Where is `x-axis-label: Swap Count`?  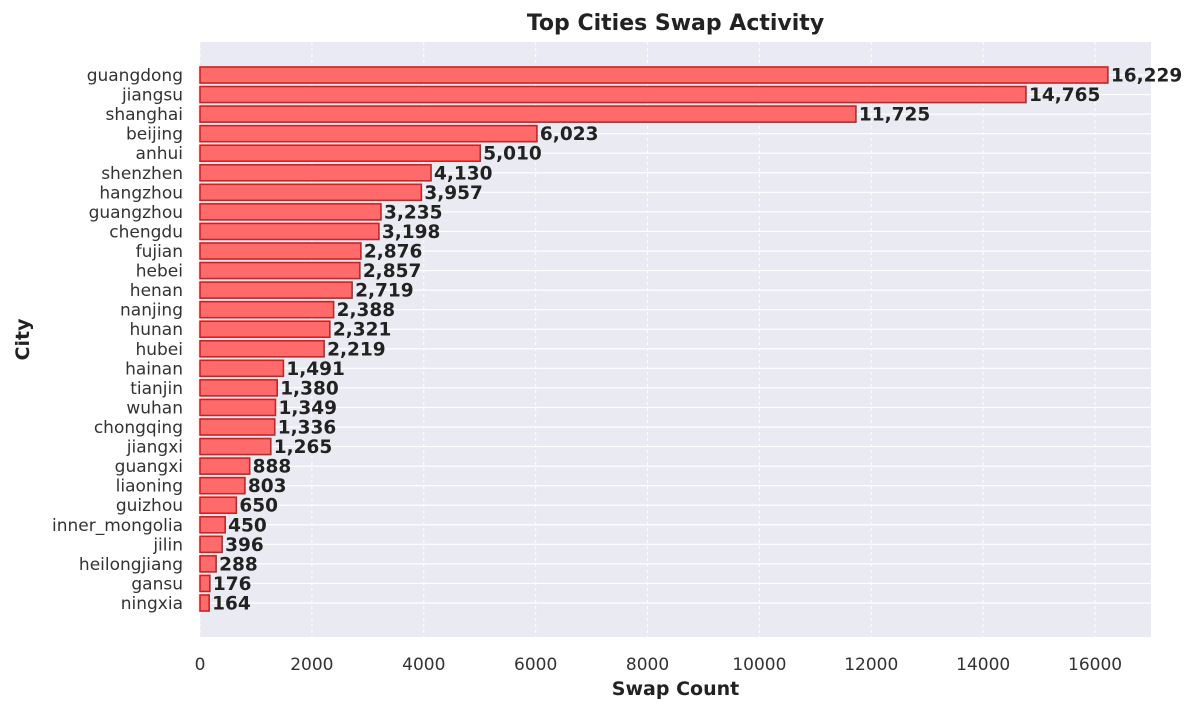 x-axis-label: Swap Count is located at coordinates (675, 689).